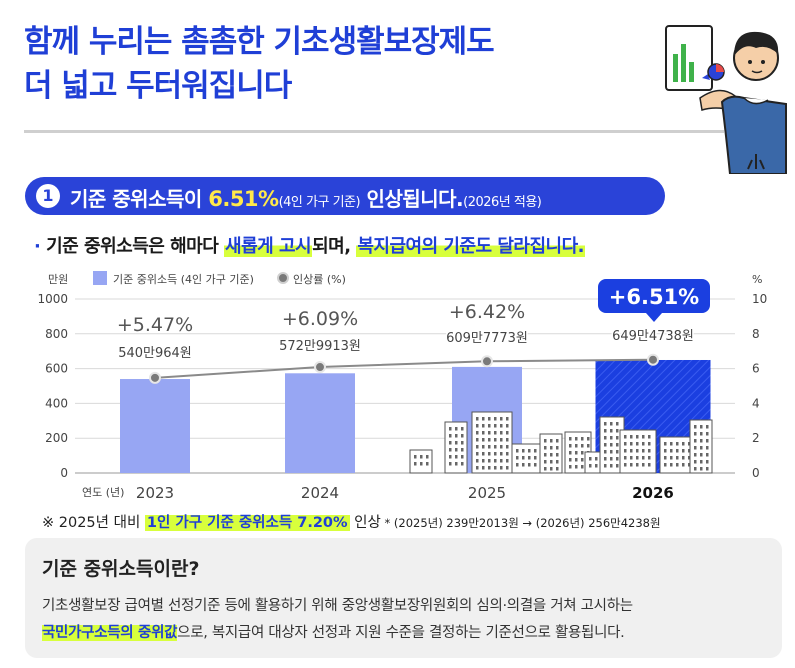  I want to click on x-tick-2026: 2026, so click(653, 493).